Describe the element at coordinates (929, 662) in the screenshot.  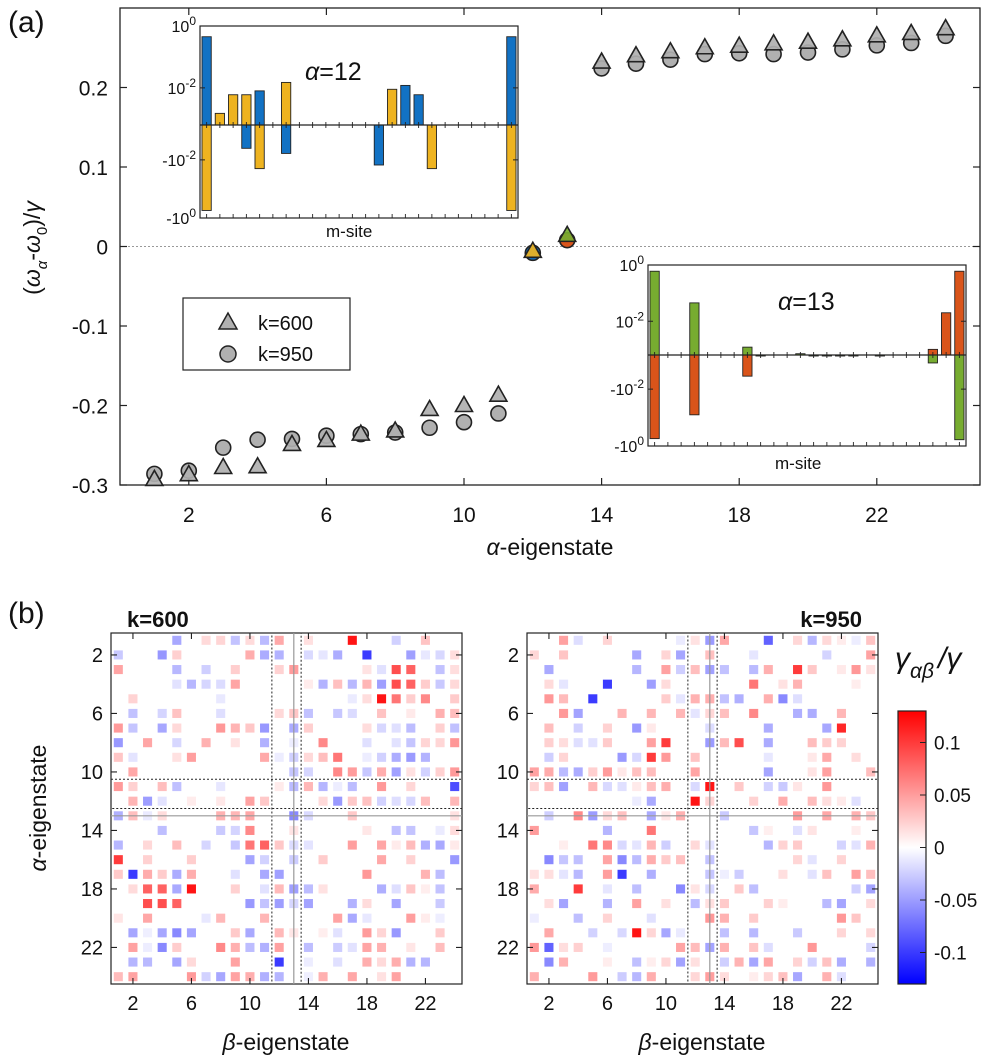
I see `colorbar-title: γαβ/γ` at that location.